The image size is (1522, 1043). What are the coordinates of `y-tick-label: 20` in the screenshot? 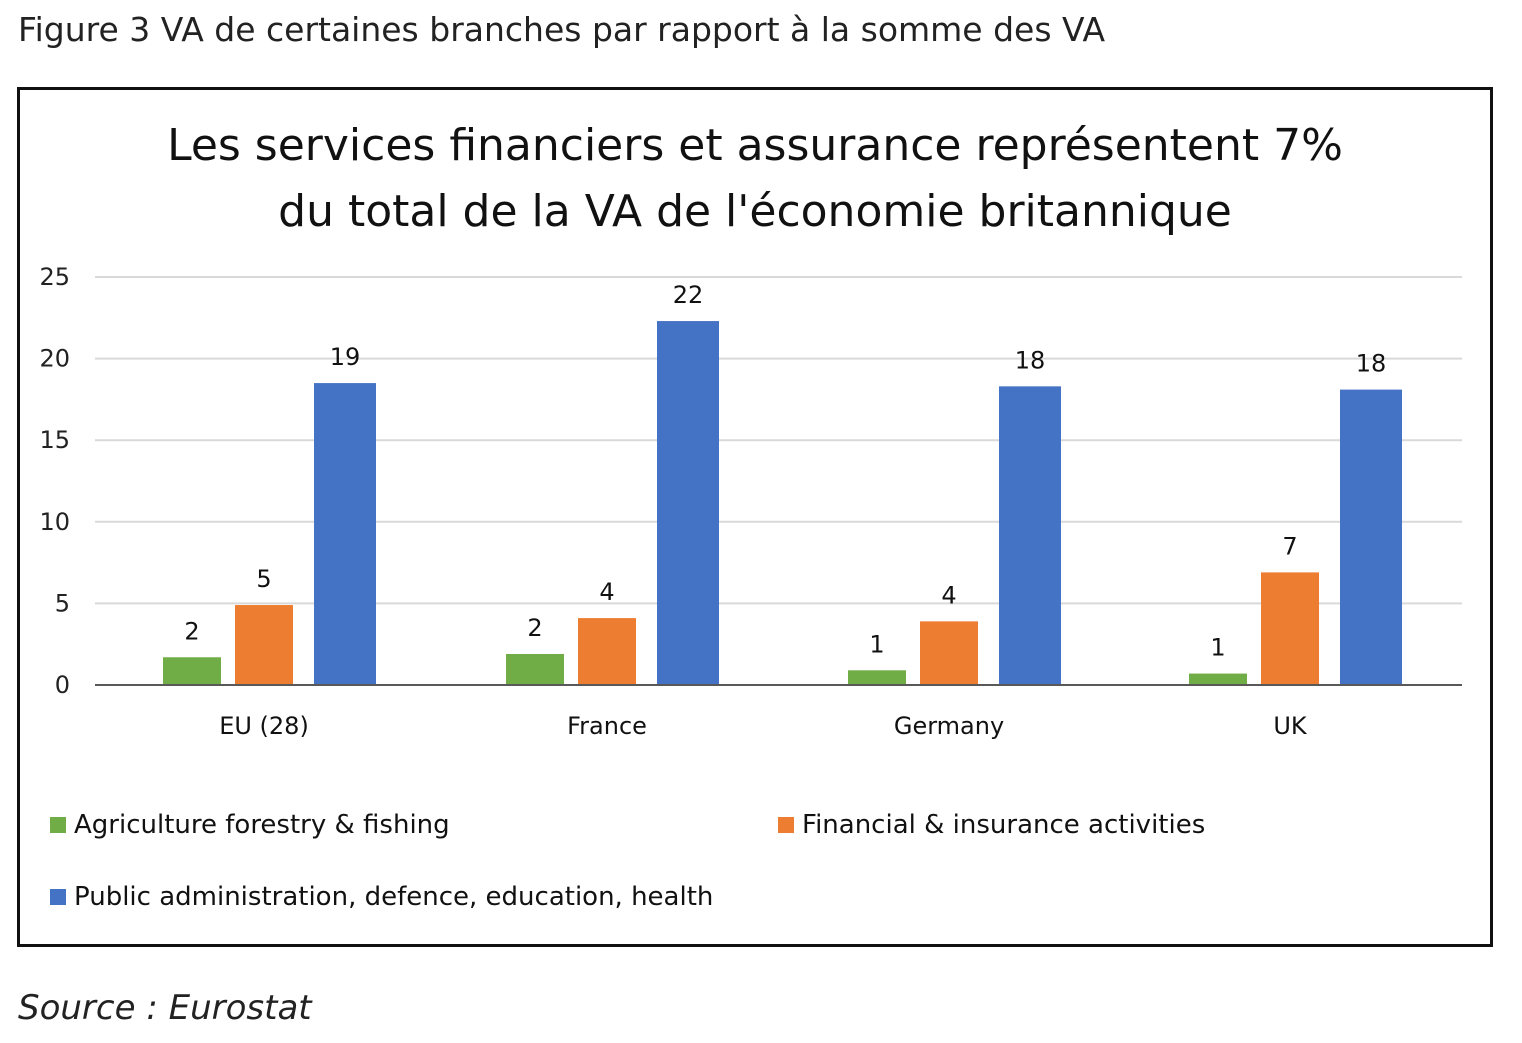 It's located at (54, 359).